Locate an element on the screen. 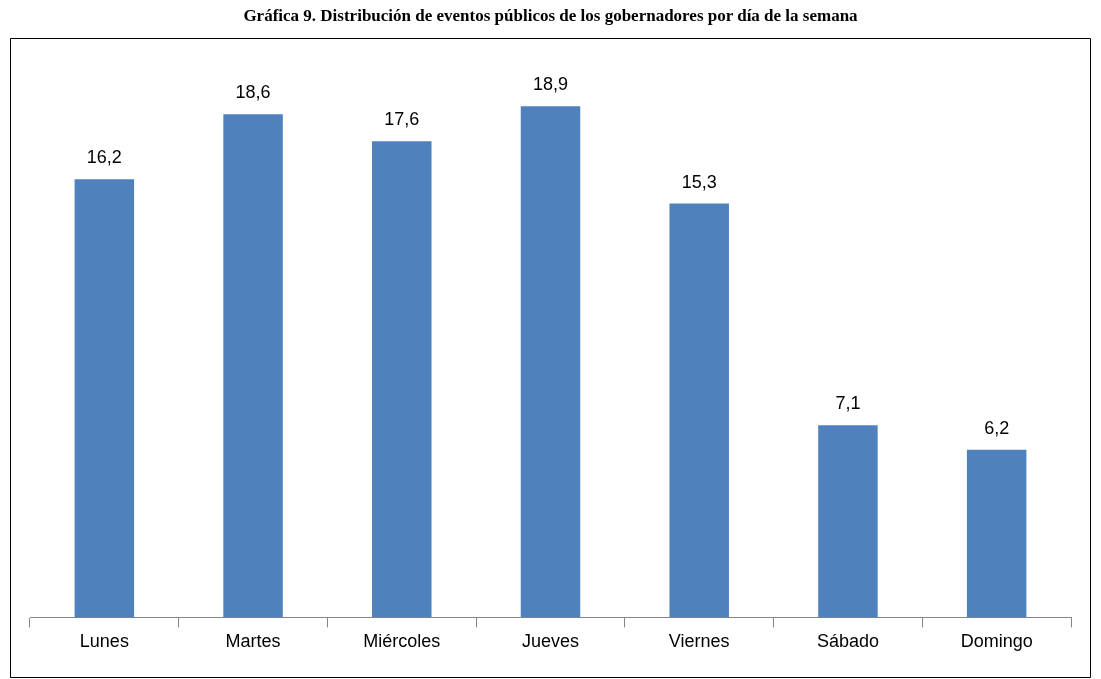 This screenshot has width=1101, height=679. data-label: 15,3 is located at coordinates (699, 181).